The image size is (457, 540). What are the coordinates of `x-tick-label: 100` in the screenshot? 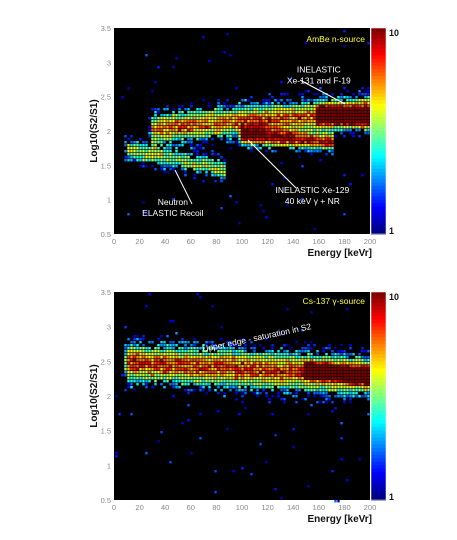 It's located at (242, 241).